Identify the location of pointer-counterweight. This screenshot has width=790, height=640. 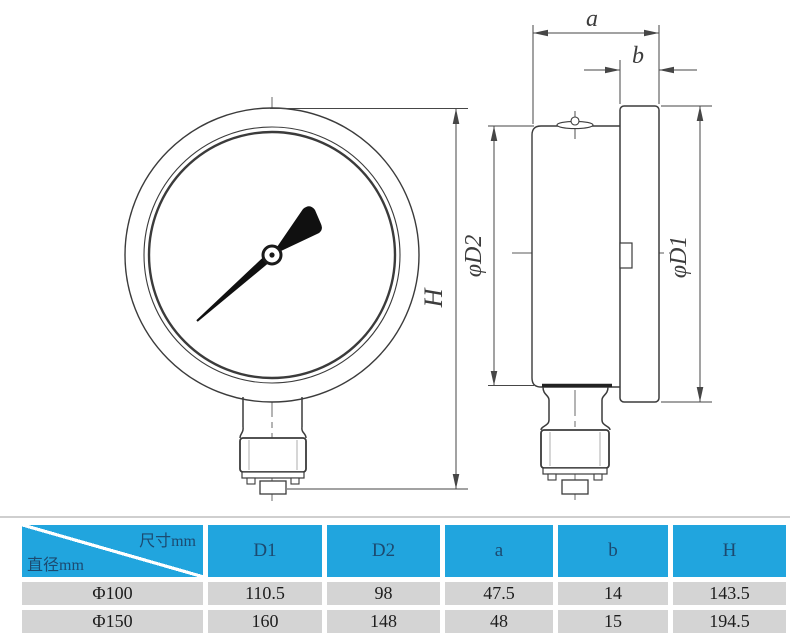
(299, 228).